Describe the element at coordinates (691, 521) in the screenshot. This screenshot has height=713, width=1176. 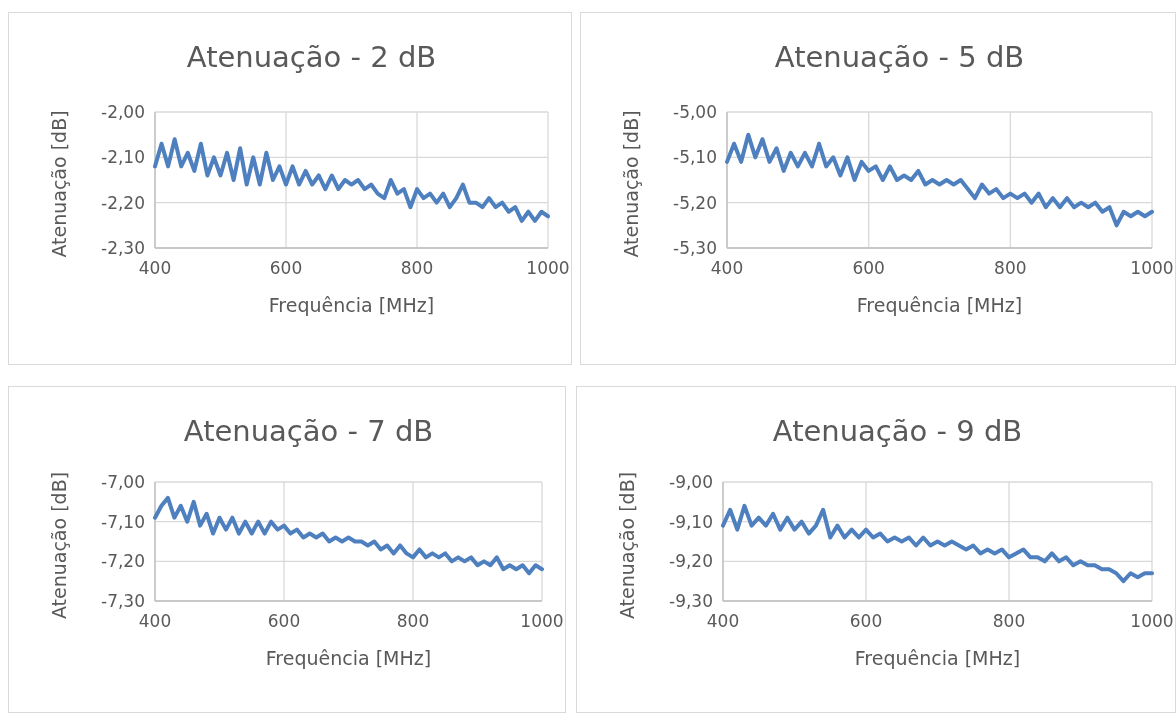
I see `y-tick-label: -9,10` at that location.